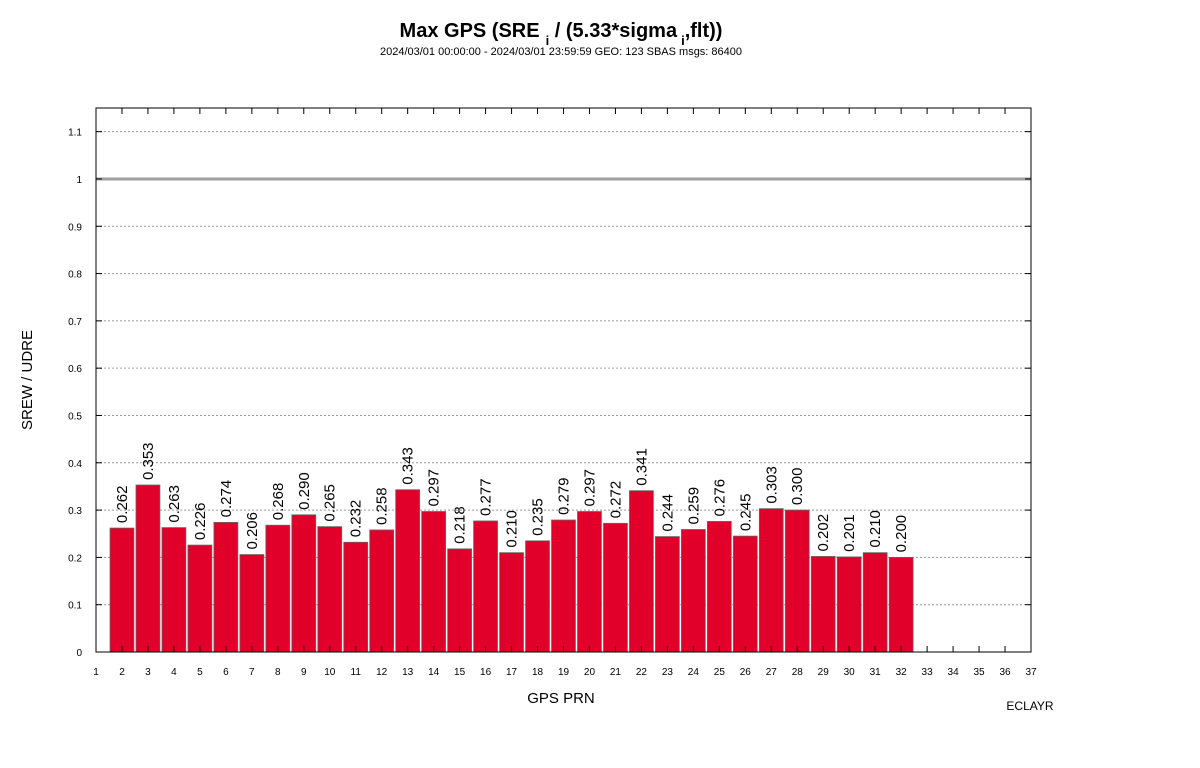 This screenshot has height=768, width=1200. What do you see at coordinates (330, 672) in the screenshot?
I see `x-tick-label: 10` at bounding box center [330, 672].